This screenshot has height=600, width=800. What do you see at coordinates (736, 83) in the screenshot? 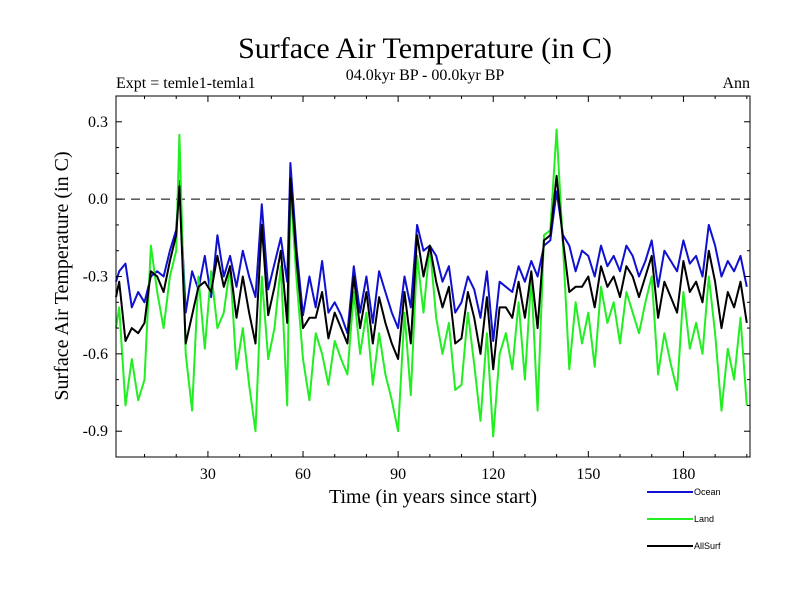
I see `period-label: Ann` at bounding box center [736, 83].